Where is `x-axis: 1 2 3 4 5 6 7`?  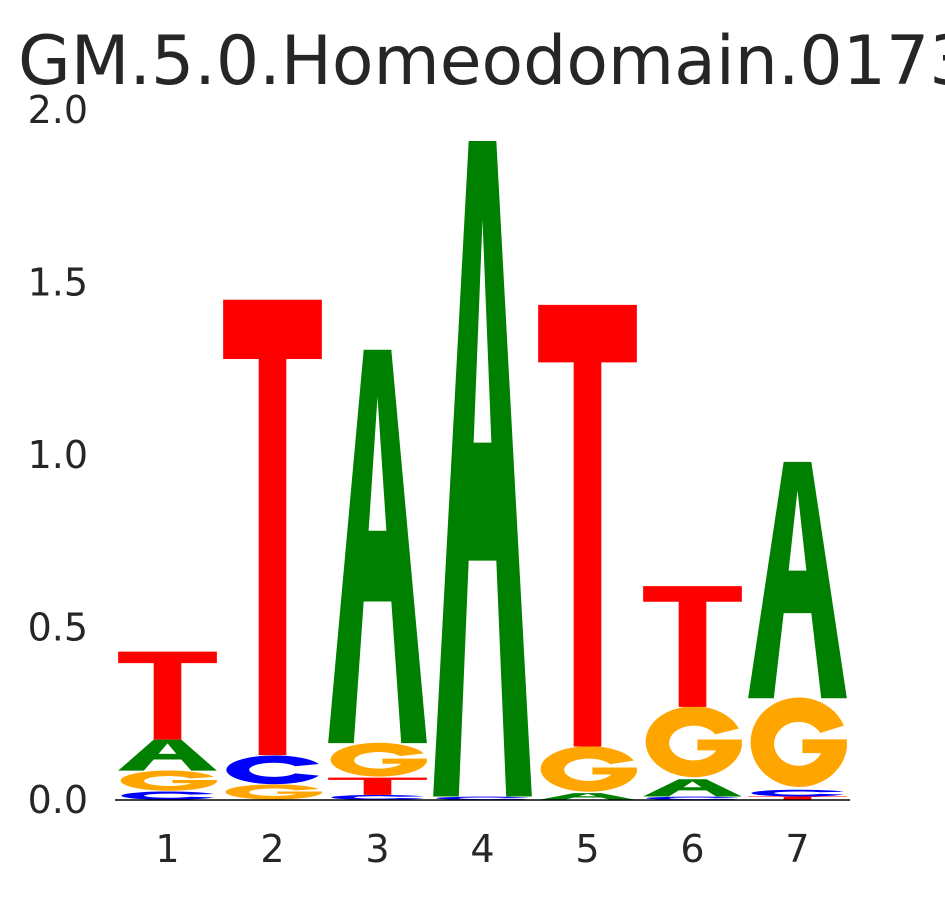
x-axis: 1 2 3 4 5 6 7 is located at coordinates (482, 849).